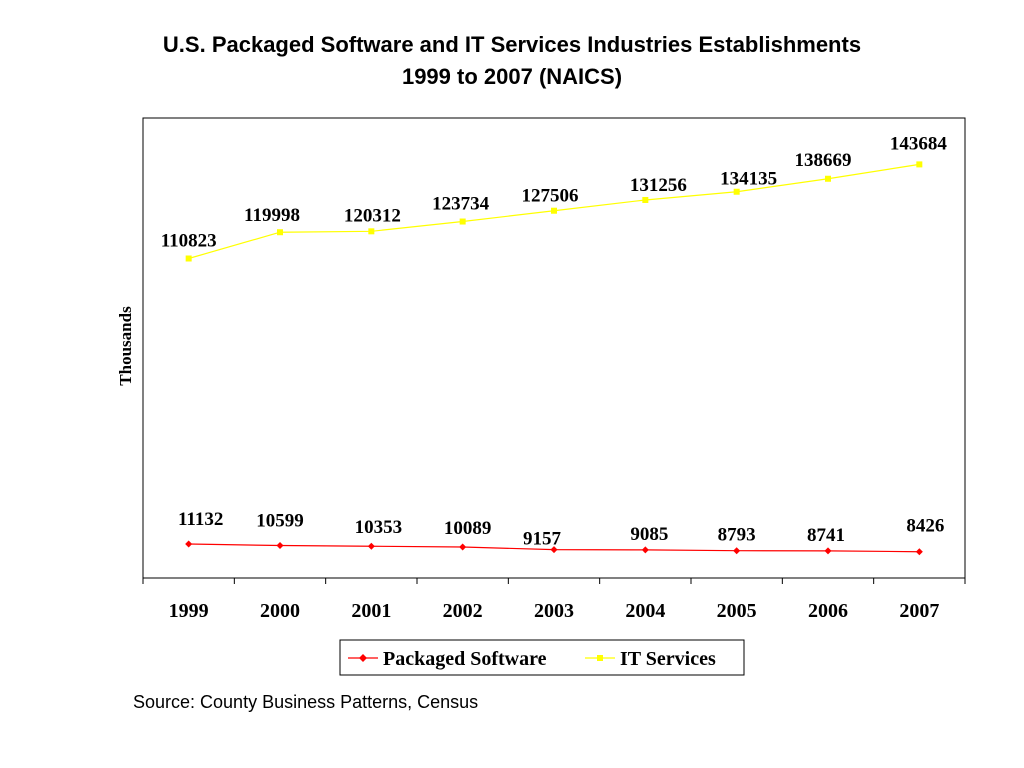 The width and height of the screenshot is (1024, 768). What do you see at coordinates (550, 196) in the screenshot?
I see `data-label-it-services: 127506` at bounding box center [550, 196].